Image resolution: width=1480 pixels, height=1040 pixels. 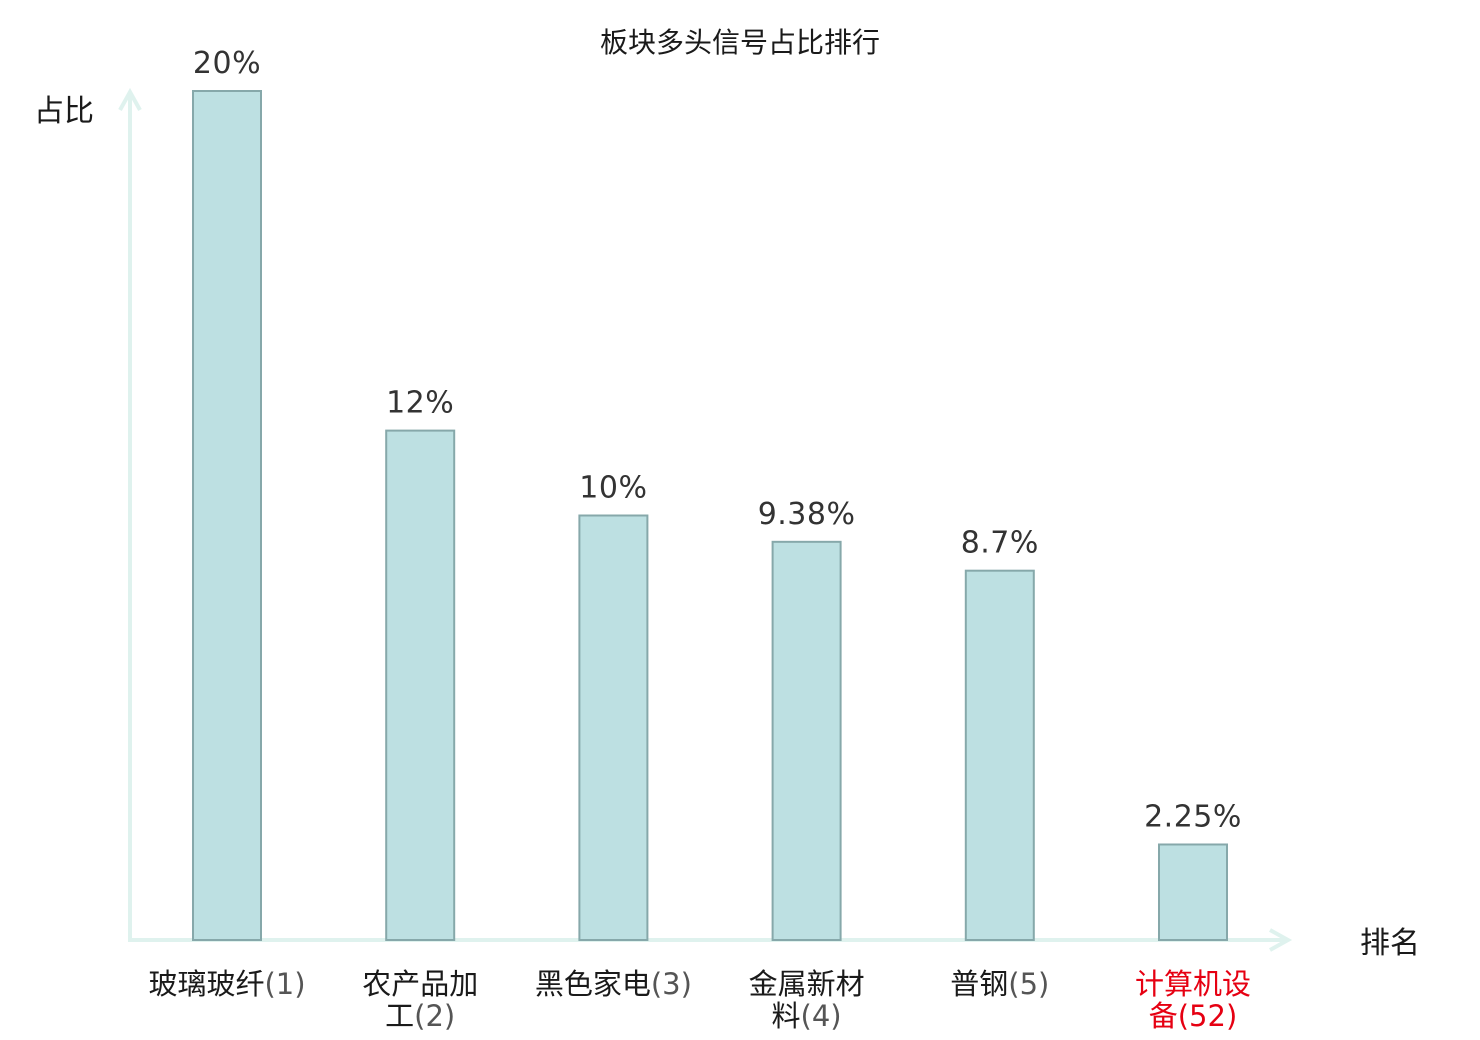 I want to click on x-axis, so click(x=710, y=940).